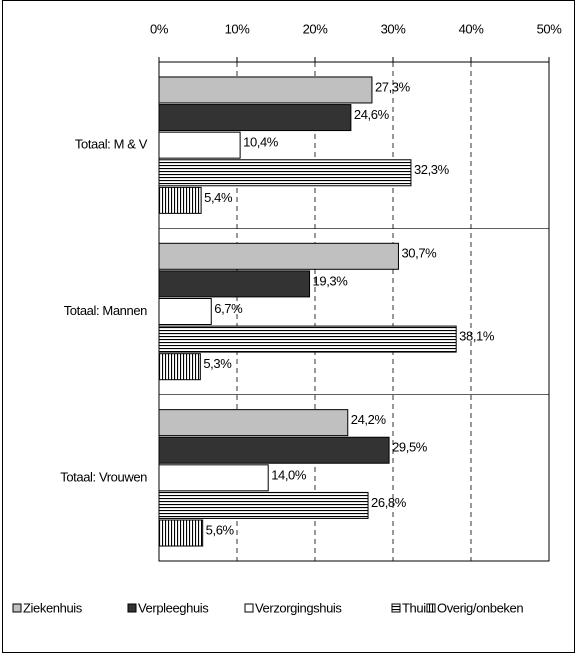 This screenshot has width=577, height=655. Describe the element at coordinates (316, 28) in the screenshot. I see `x-tick-label: 20%` at that location.